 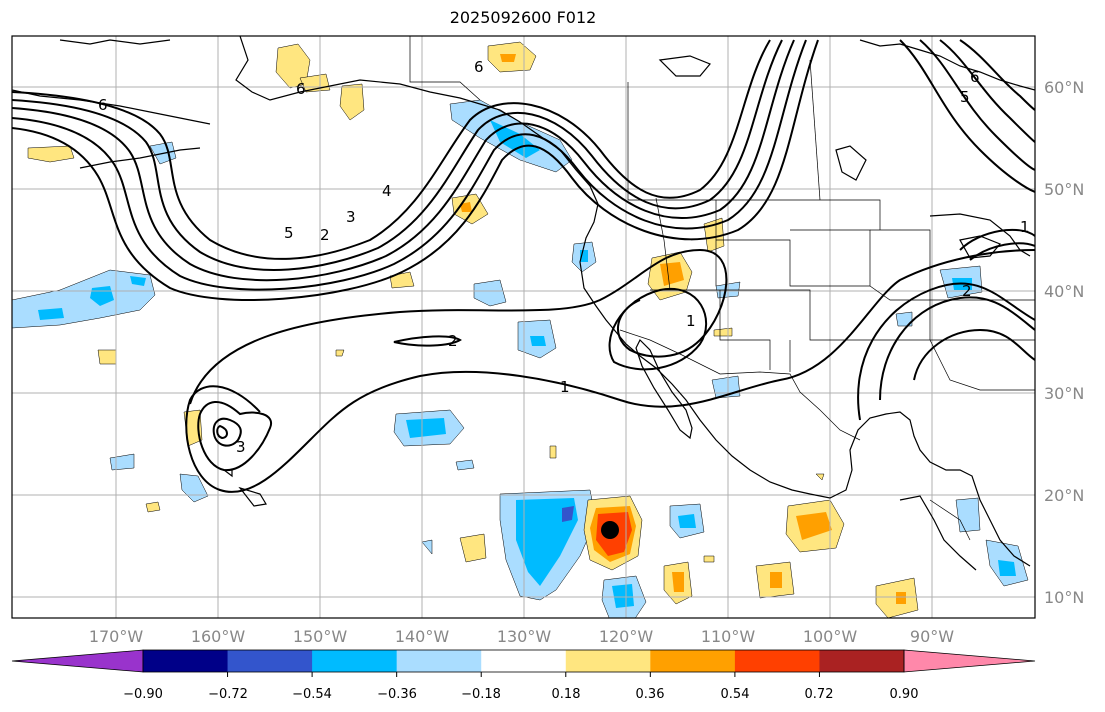 What do you see at coordinates (1064, 393) in the screenshot?
I see `lat-label: 30°N` at bounding box center [1064, 393].